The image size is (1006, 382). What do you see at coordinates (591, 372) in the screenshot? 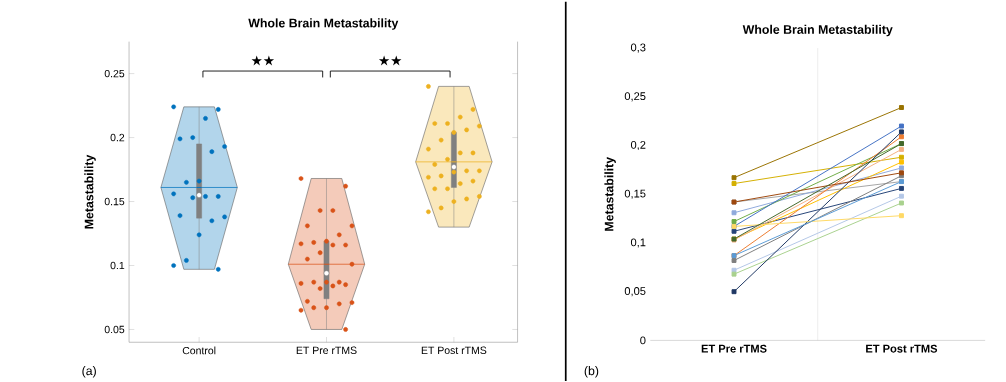
I see `text: (b)` at bounding box center [591, 372].